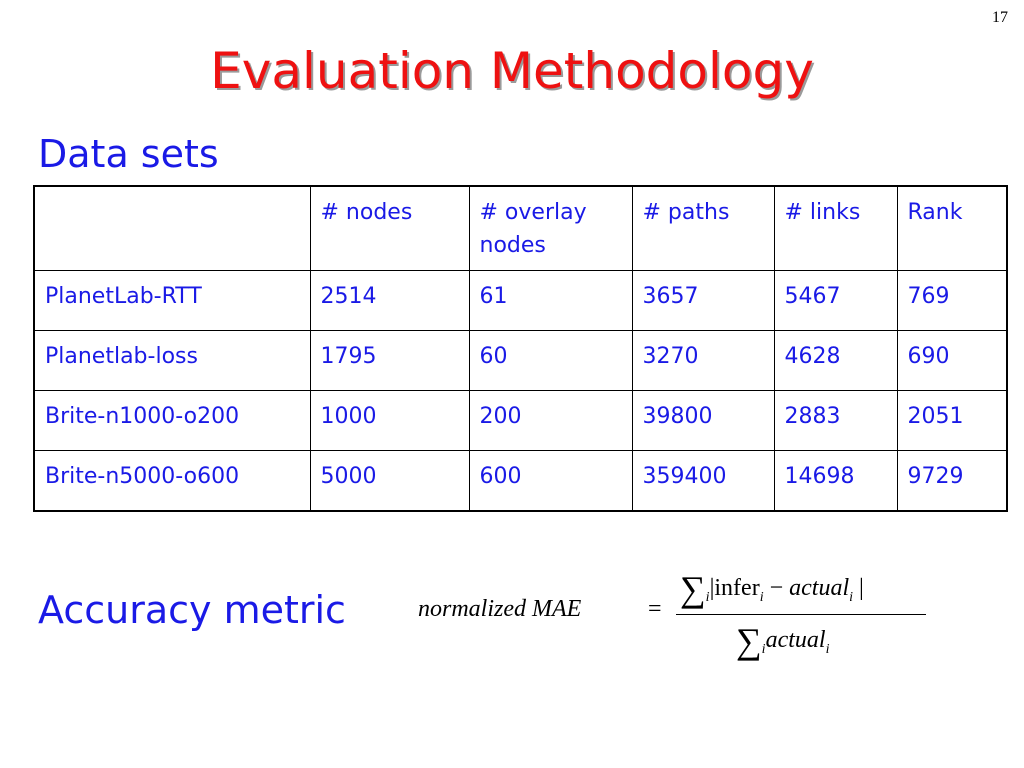  What do you see at coordinates (952, 228) in the screenshot?
I see `header-cell-rank: Rank` at bounding box center [952, 228].